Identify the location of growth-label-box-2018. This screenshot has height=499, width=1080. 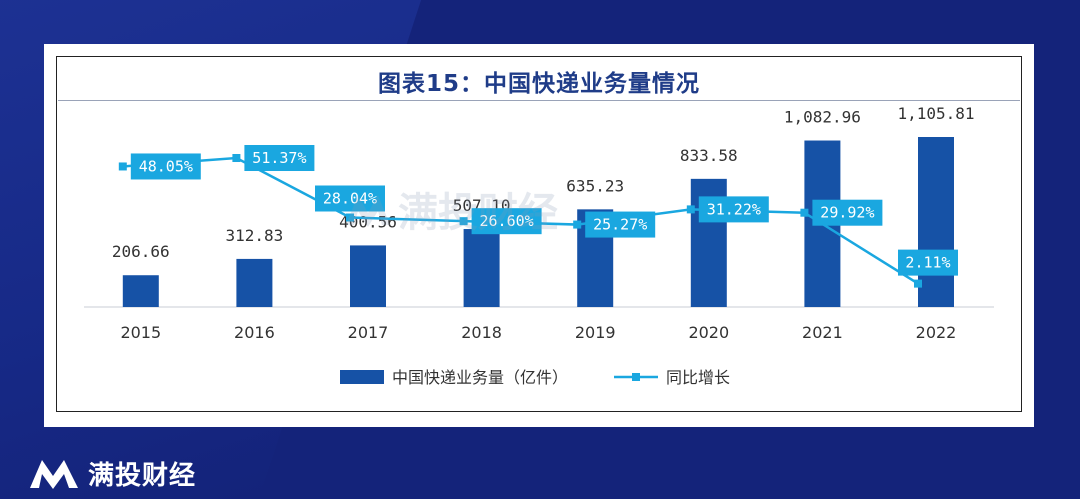
(506, 221).